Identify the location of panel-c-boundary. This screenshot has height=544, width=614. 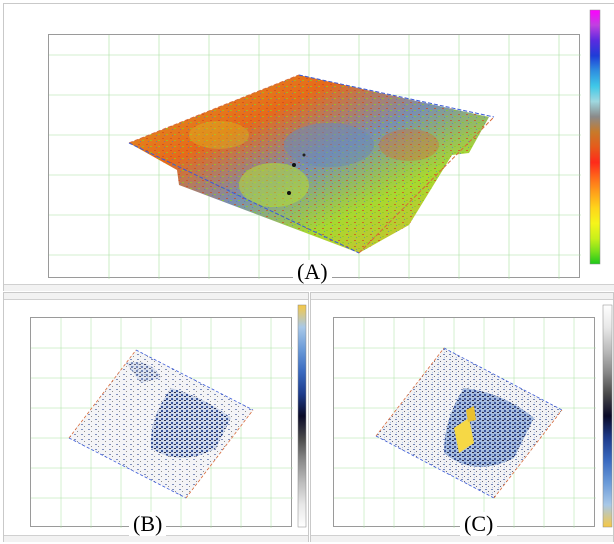
(469, 423).